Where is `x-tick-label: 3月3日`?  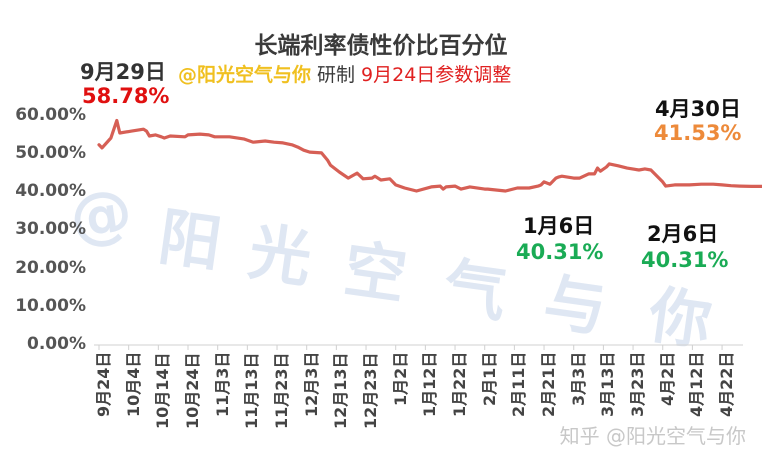 x-tick-label: 3月3日 is located at coordinates (578, 379).